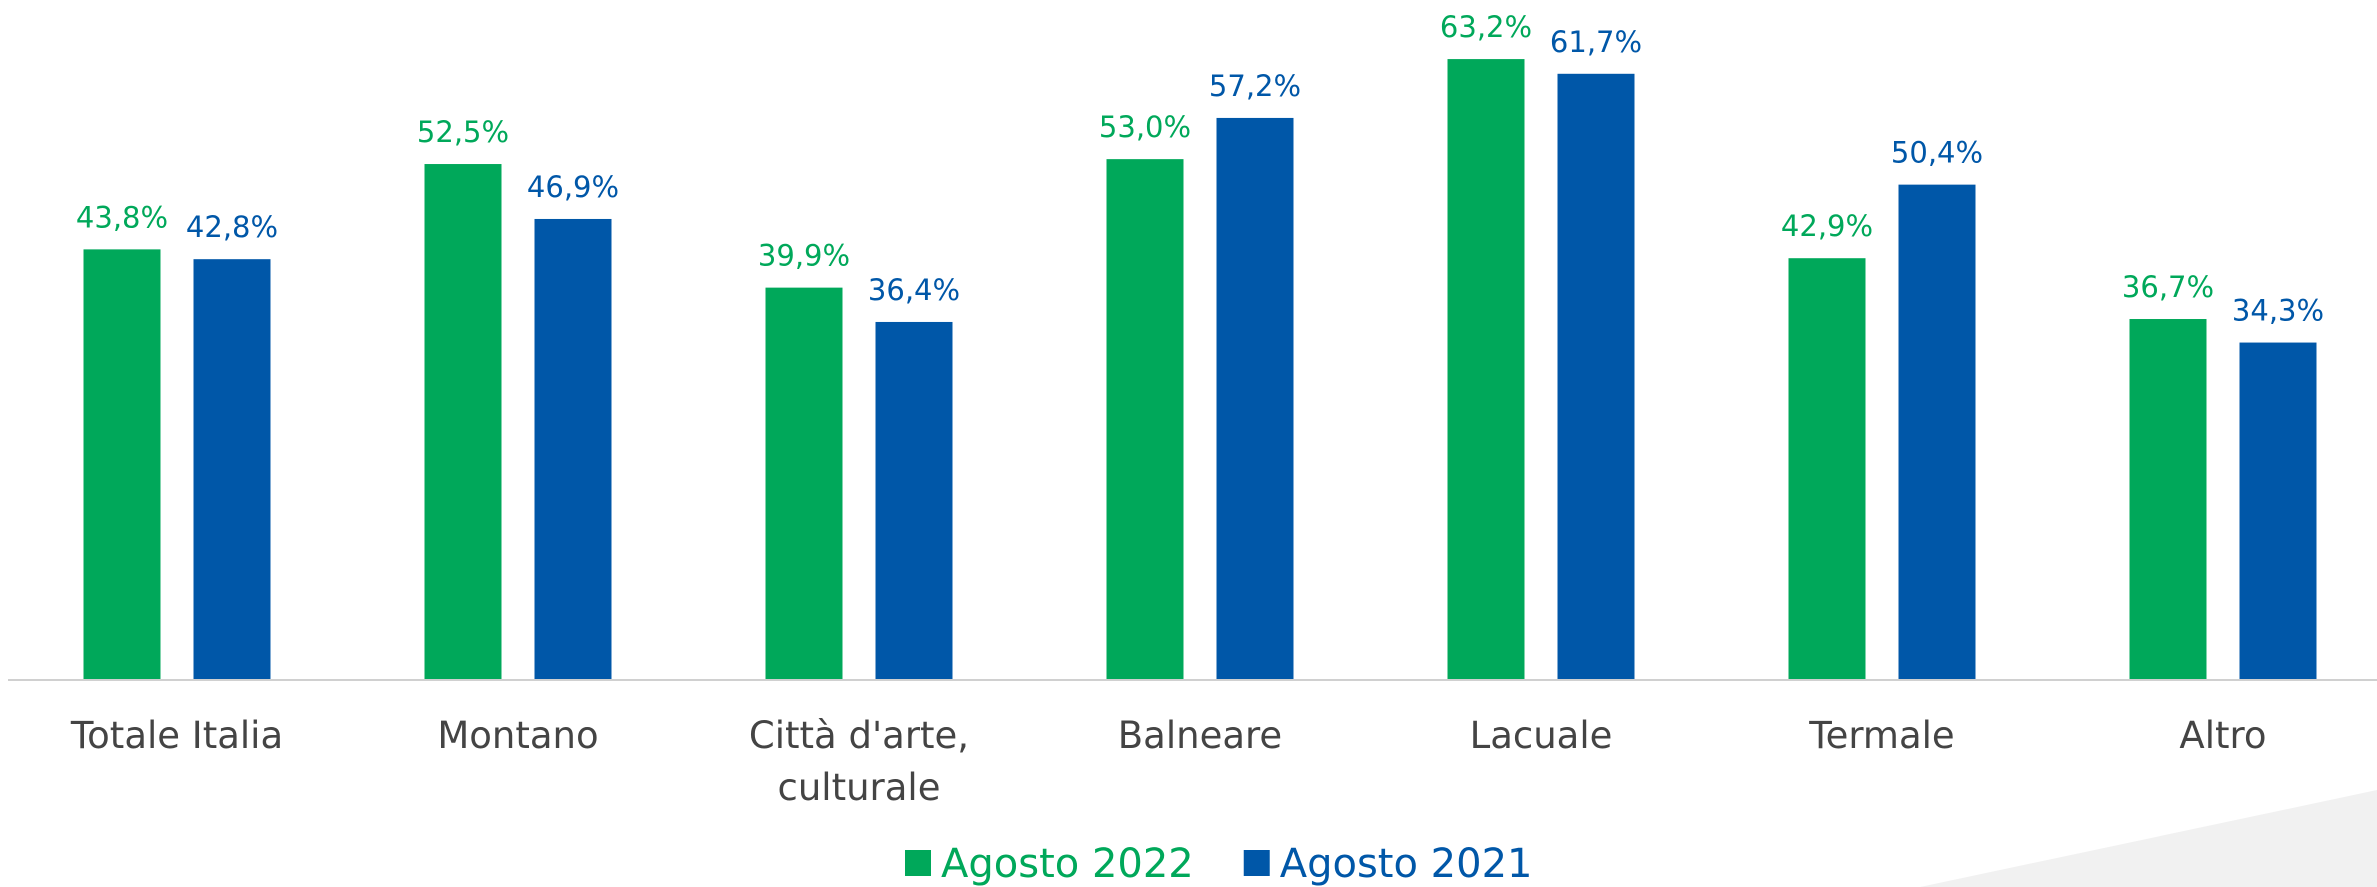 The image size is (2377, 887). What do you see at coordinates (1486, 27) in the screenshot?
I see `value-label: 63,2%` at bounding box center [1486, 27].